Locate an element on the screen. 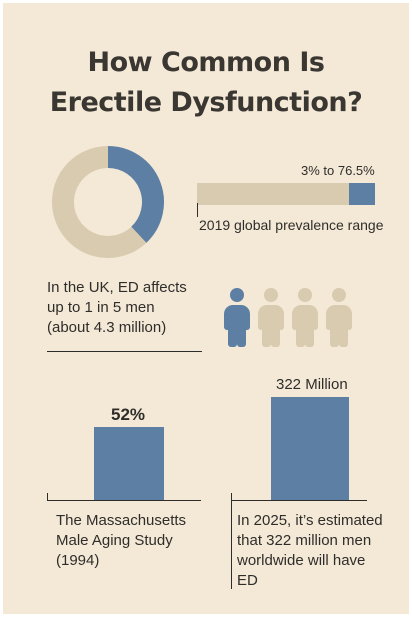 This screenshot has width=412, height=617. range-bar-highlight is located at coordinates (362, 194).